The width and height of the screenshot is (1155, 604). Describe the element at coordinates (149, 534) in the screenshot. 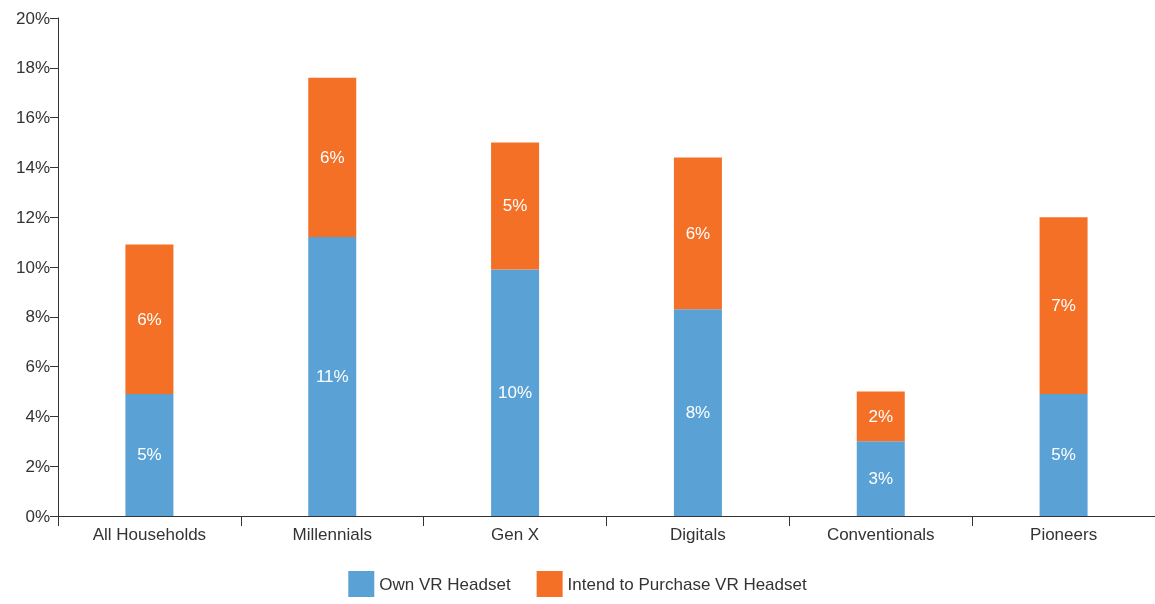

I see `x-tick-label: All Households` at that location.